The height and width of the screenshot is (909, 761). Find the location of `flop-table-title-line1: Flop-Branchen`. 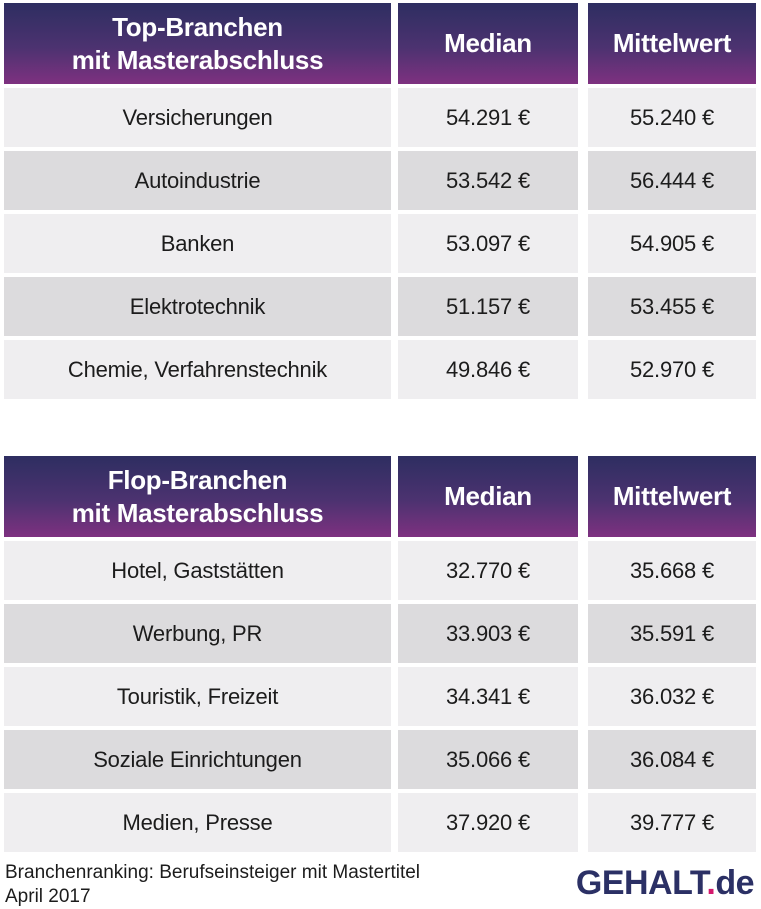

flop-table-title-line1: Flop-Branchen is located at coordinates (197, 479).